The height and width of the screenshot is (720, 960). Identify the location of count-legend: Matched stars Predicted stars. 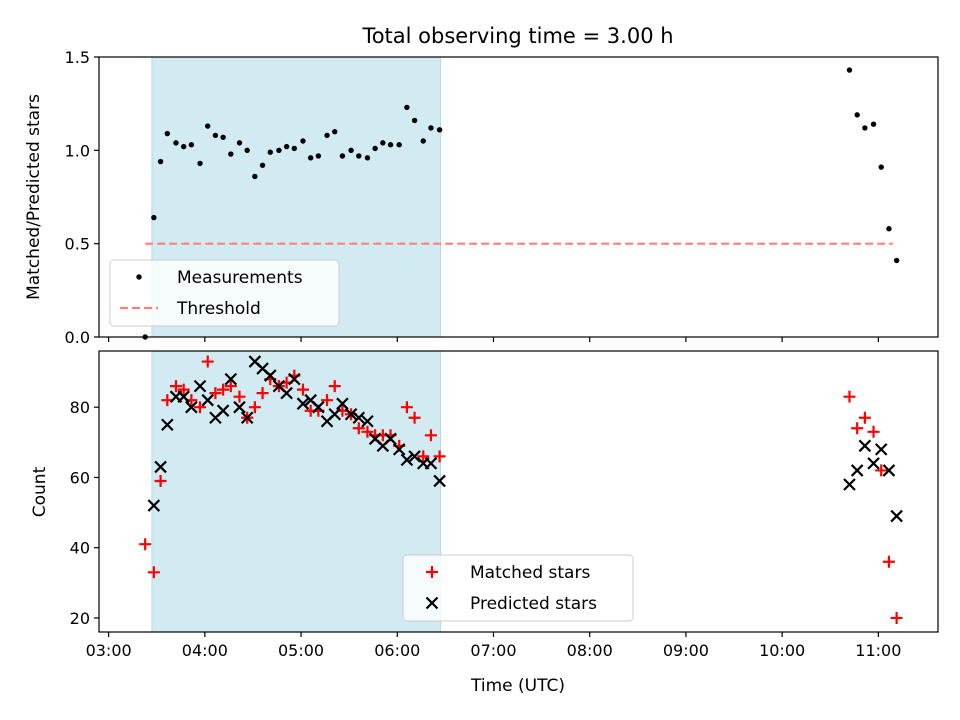
(518, 588).